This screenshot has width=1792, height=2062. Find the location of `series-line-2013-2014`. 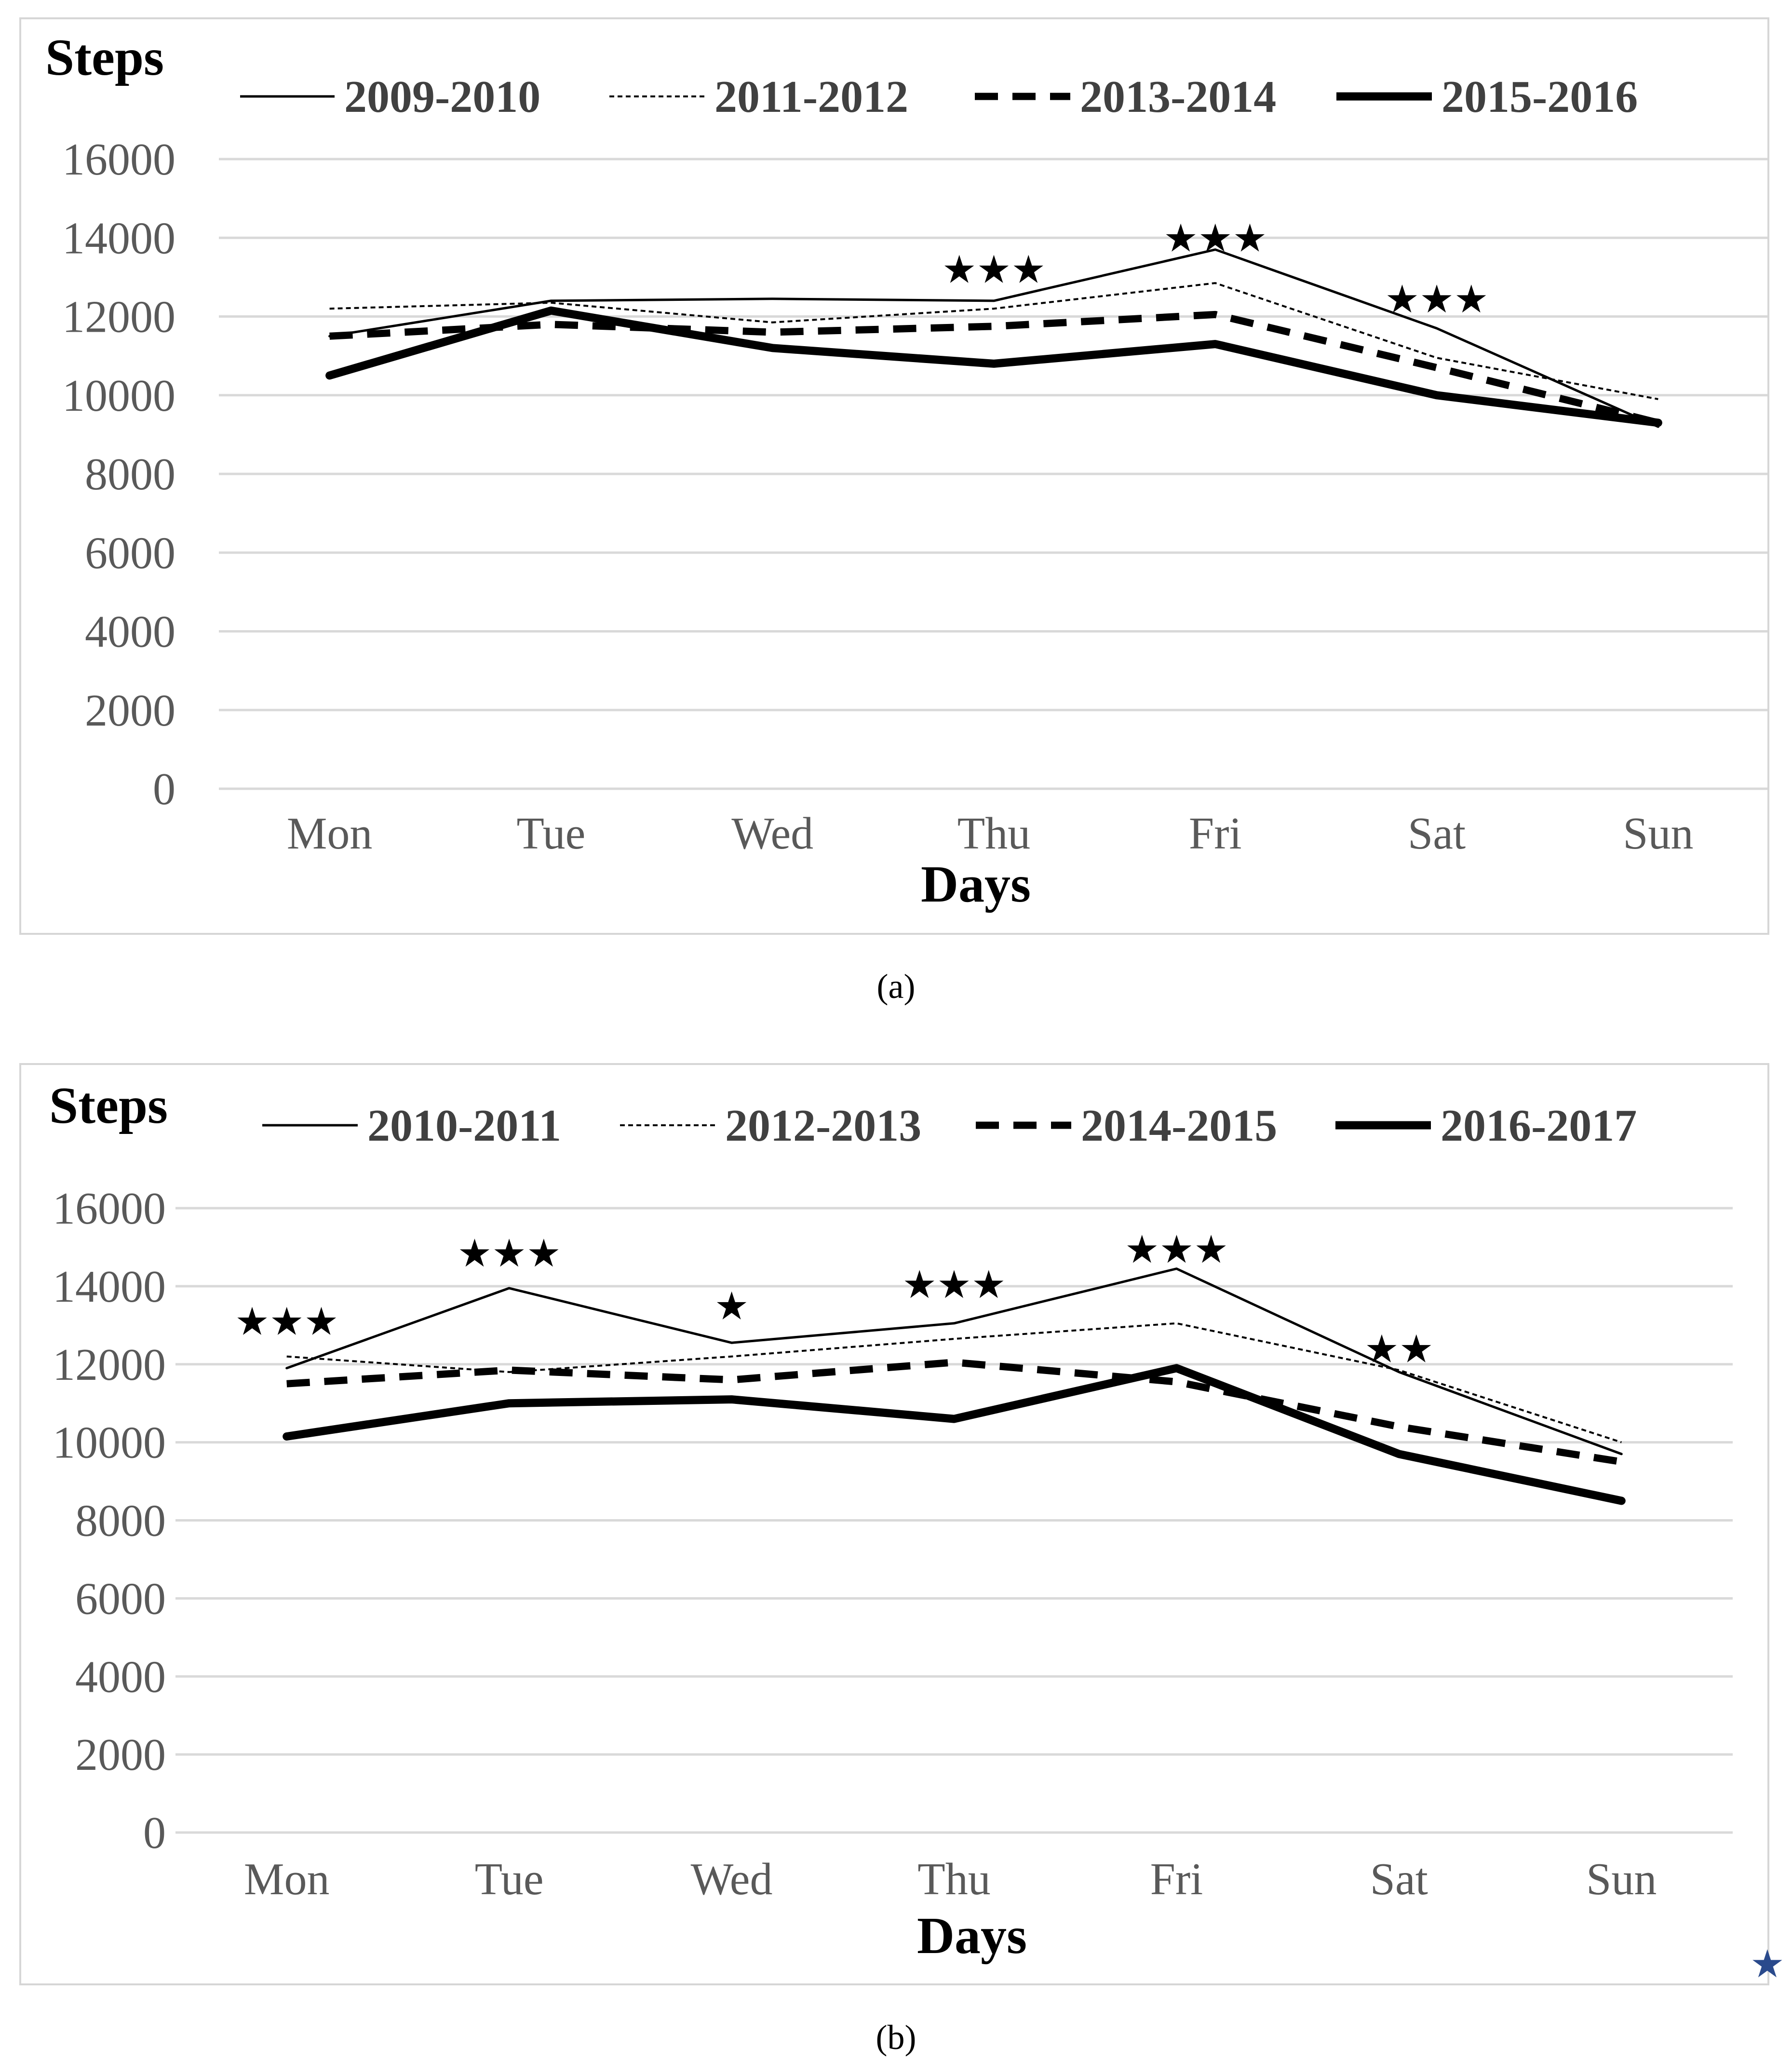

series-line-2013-2014 is located at coordinates (994, 368).